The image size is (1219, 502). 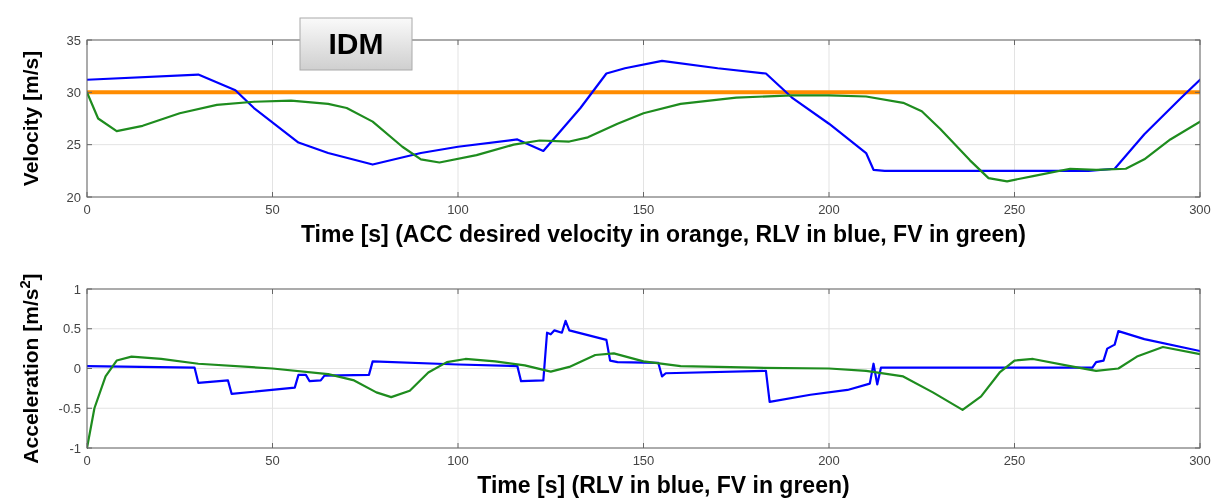 I want to click on y-tick-label: 0.5, so click(x=71, y=329).